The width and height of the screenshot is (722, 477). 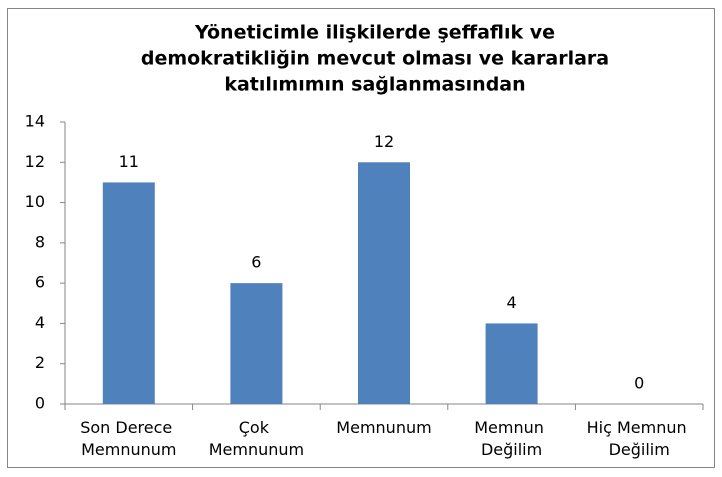 I want to click on value-label: 11, so click(x=129, y=161).